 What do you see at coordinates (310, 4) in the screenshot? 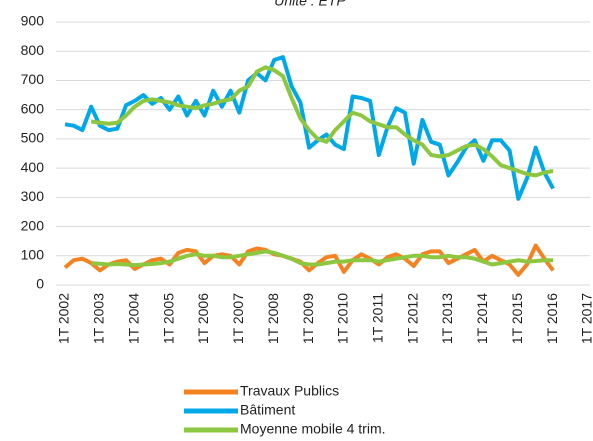
I see `chart-subtitle: Unité : ETP` at bounding box center [310, 4].